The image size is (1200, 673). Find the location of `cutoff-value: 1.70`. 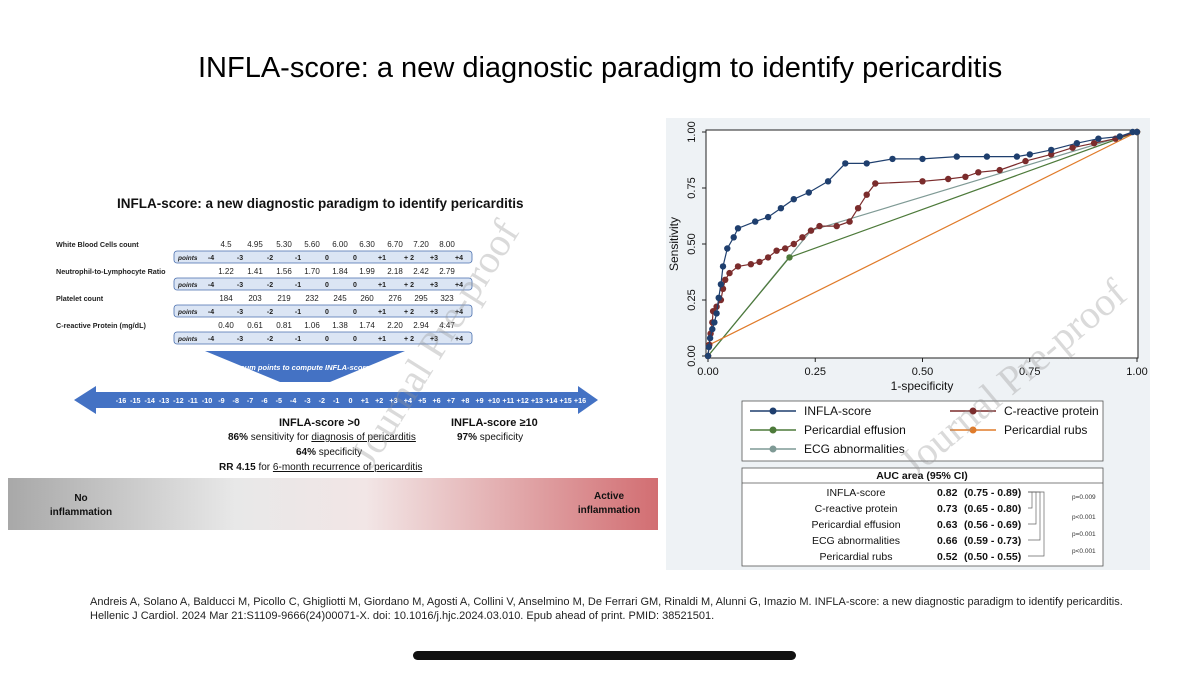

cutoff-value: 1.70 is located at coordinates (312, 271).